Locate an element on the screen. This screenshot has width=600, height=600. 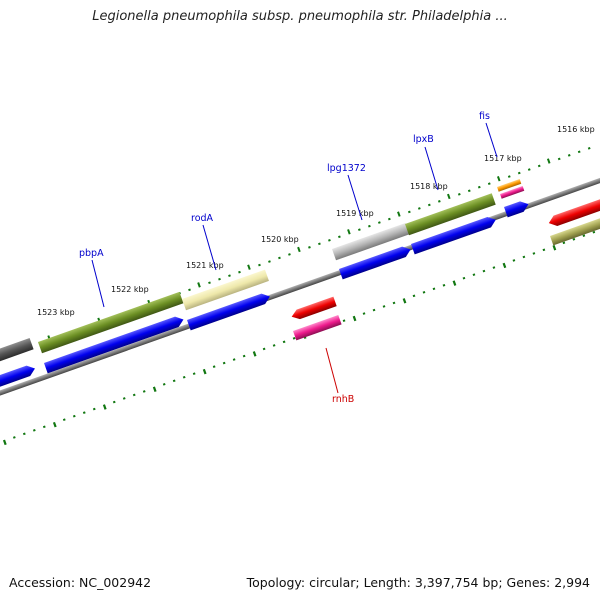
gene-label: fis is located at coordinates (484, 116).